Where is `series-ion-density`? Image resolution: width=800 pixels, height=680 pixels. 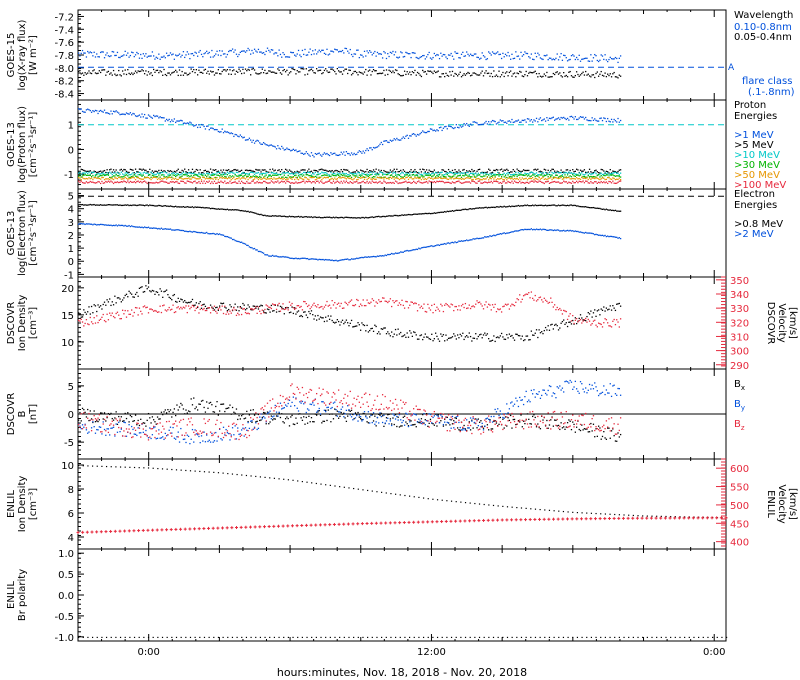 series-ion-density is located at coordinates (350, 314).